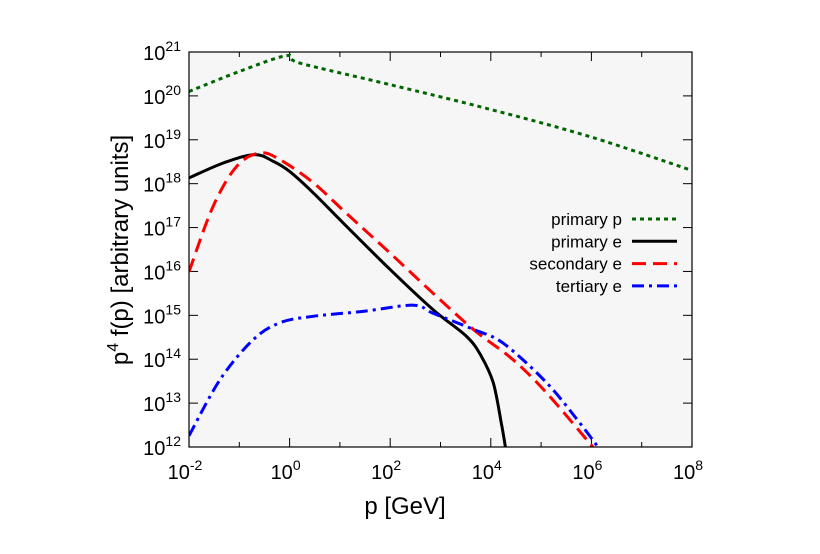 The width and height of the screenshot is (820, 554). I want to click on series-line-tertiary-e, so click(394, 375).